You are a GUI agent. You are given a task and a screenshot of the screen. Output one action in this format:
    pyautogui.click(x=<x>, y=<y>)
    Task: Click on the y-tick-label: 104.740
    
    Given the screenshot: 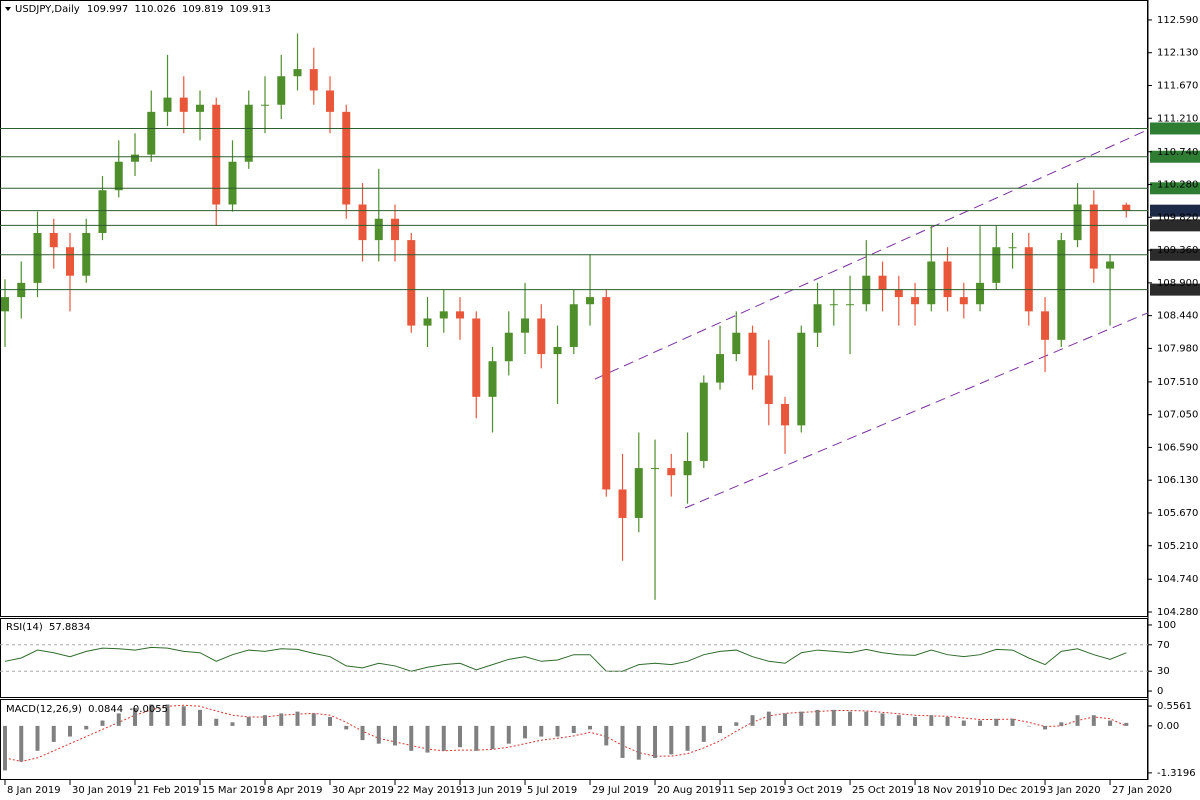 What is the action you would take?
    pyautogui.click(x=1177, y=579)
    